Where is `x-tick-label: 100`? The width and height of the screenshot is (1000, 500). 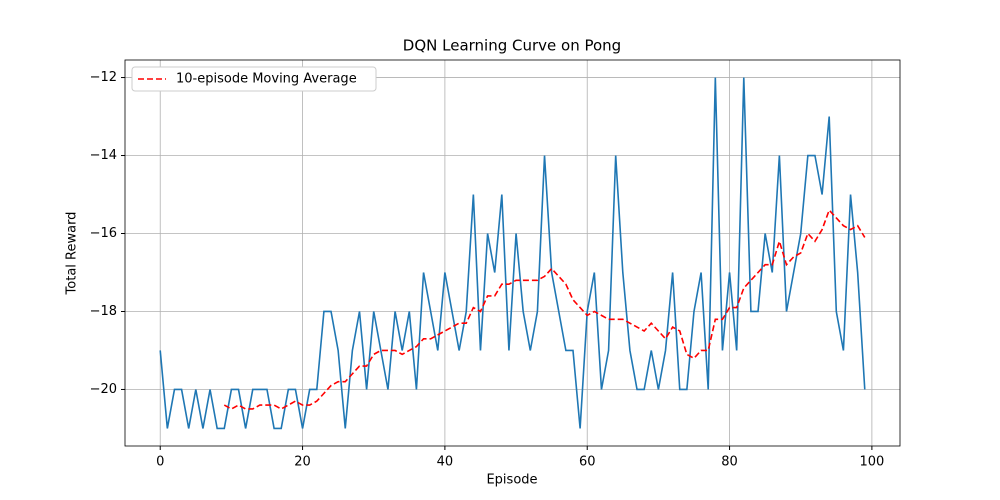 x-tick-label: 100 is located at coordinates (871, 462).